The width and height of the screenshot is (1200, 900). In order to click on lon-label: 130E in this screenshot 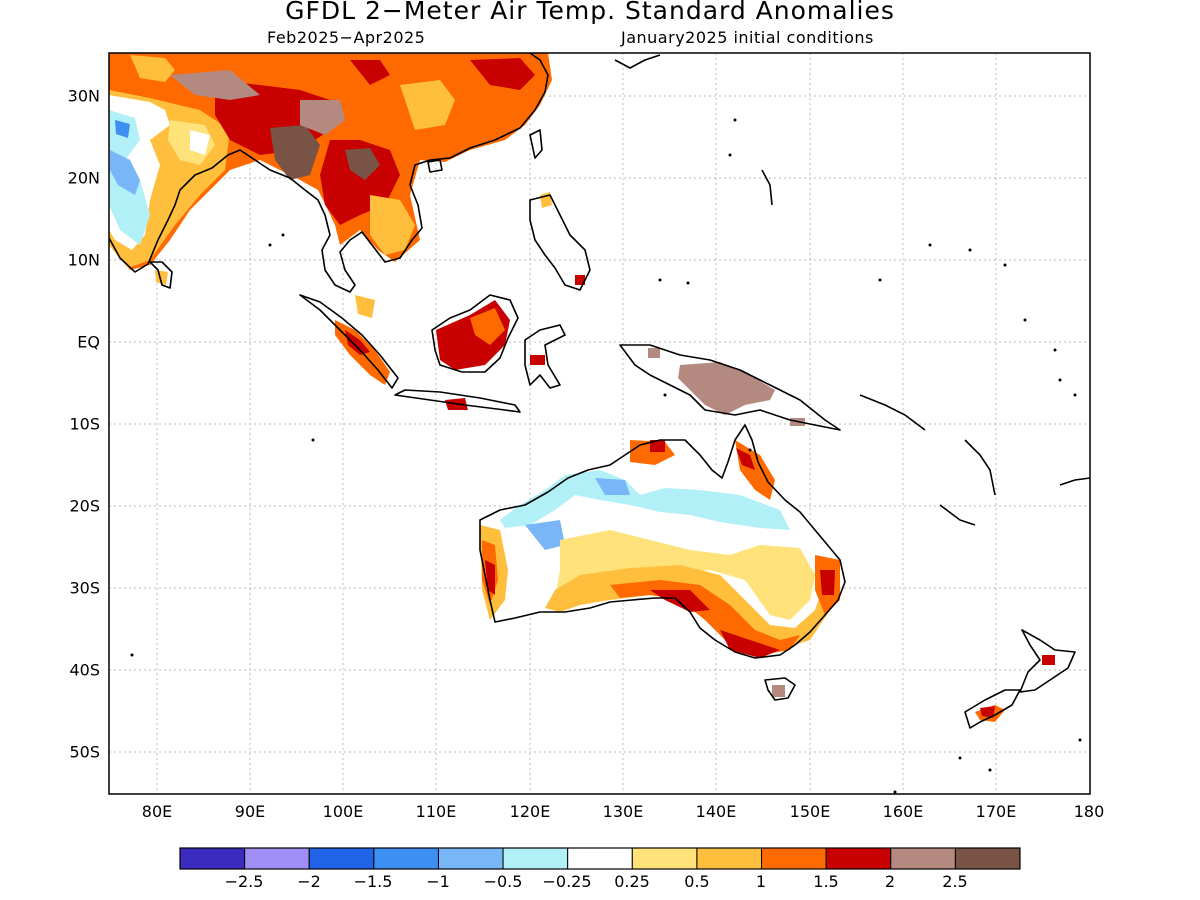, I will do `click(623, 811)`.